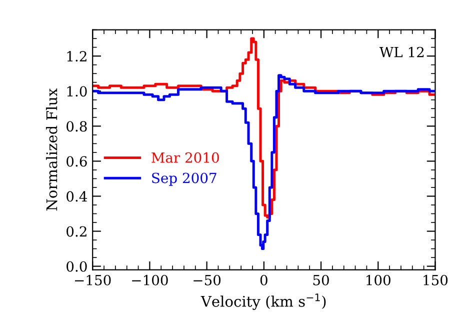 The height and width of the screenshot is (331, 463). Describe the element at coordinates (207, 280) in the screenshot. I see `x-tick-label: −50` at that location.